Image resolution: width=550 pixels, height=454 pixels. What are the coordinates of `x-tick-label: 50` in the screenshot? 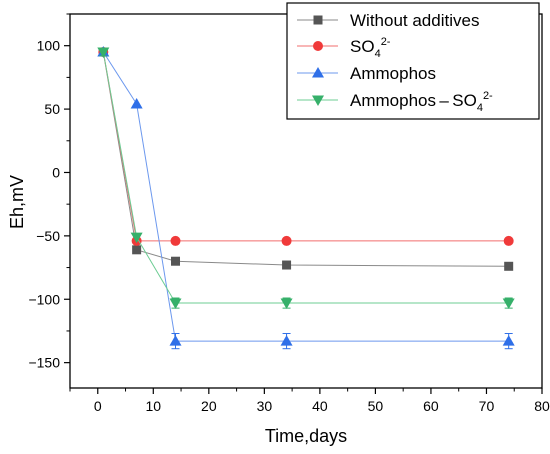 It's located at (376, 406).